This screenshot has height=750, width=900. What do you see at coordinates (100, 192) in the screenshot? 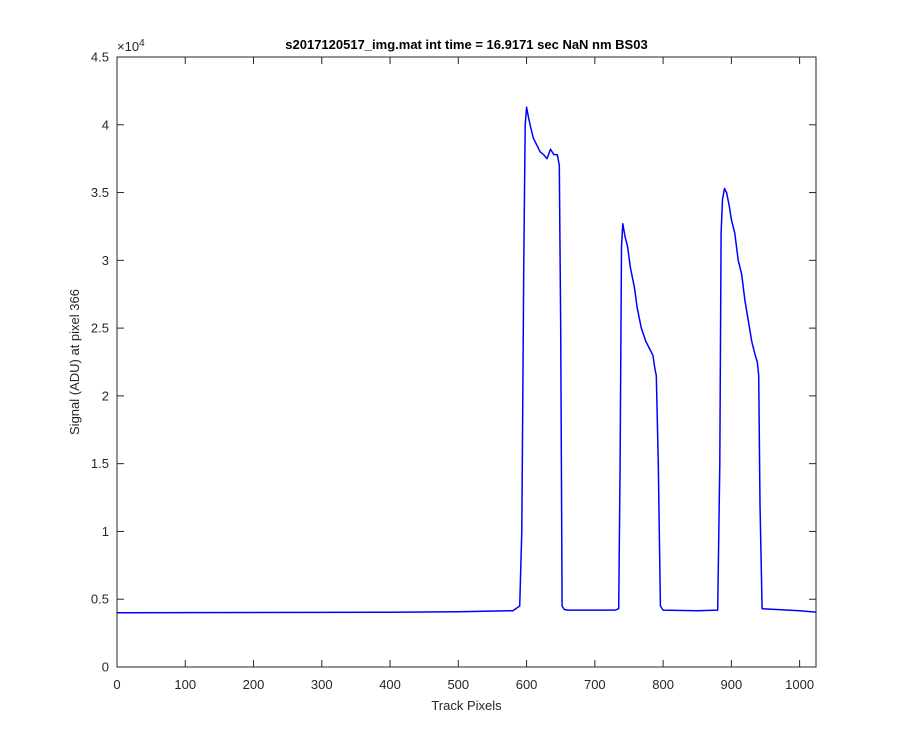
I see `y-tick-label: 3.5` at bounding box center [100, 192].